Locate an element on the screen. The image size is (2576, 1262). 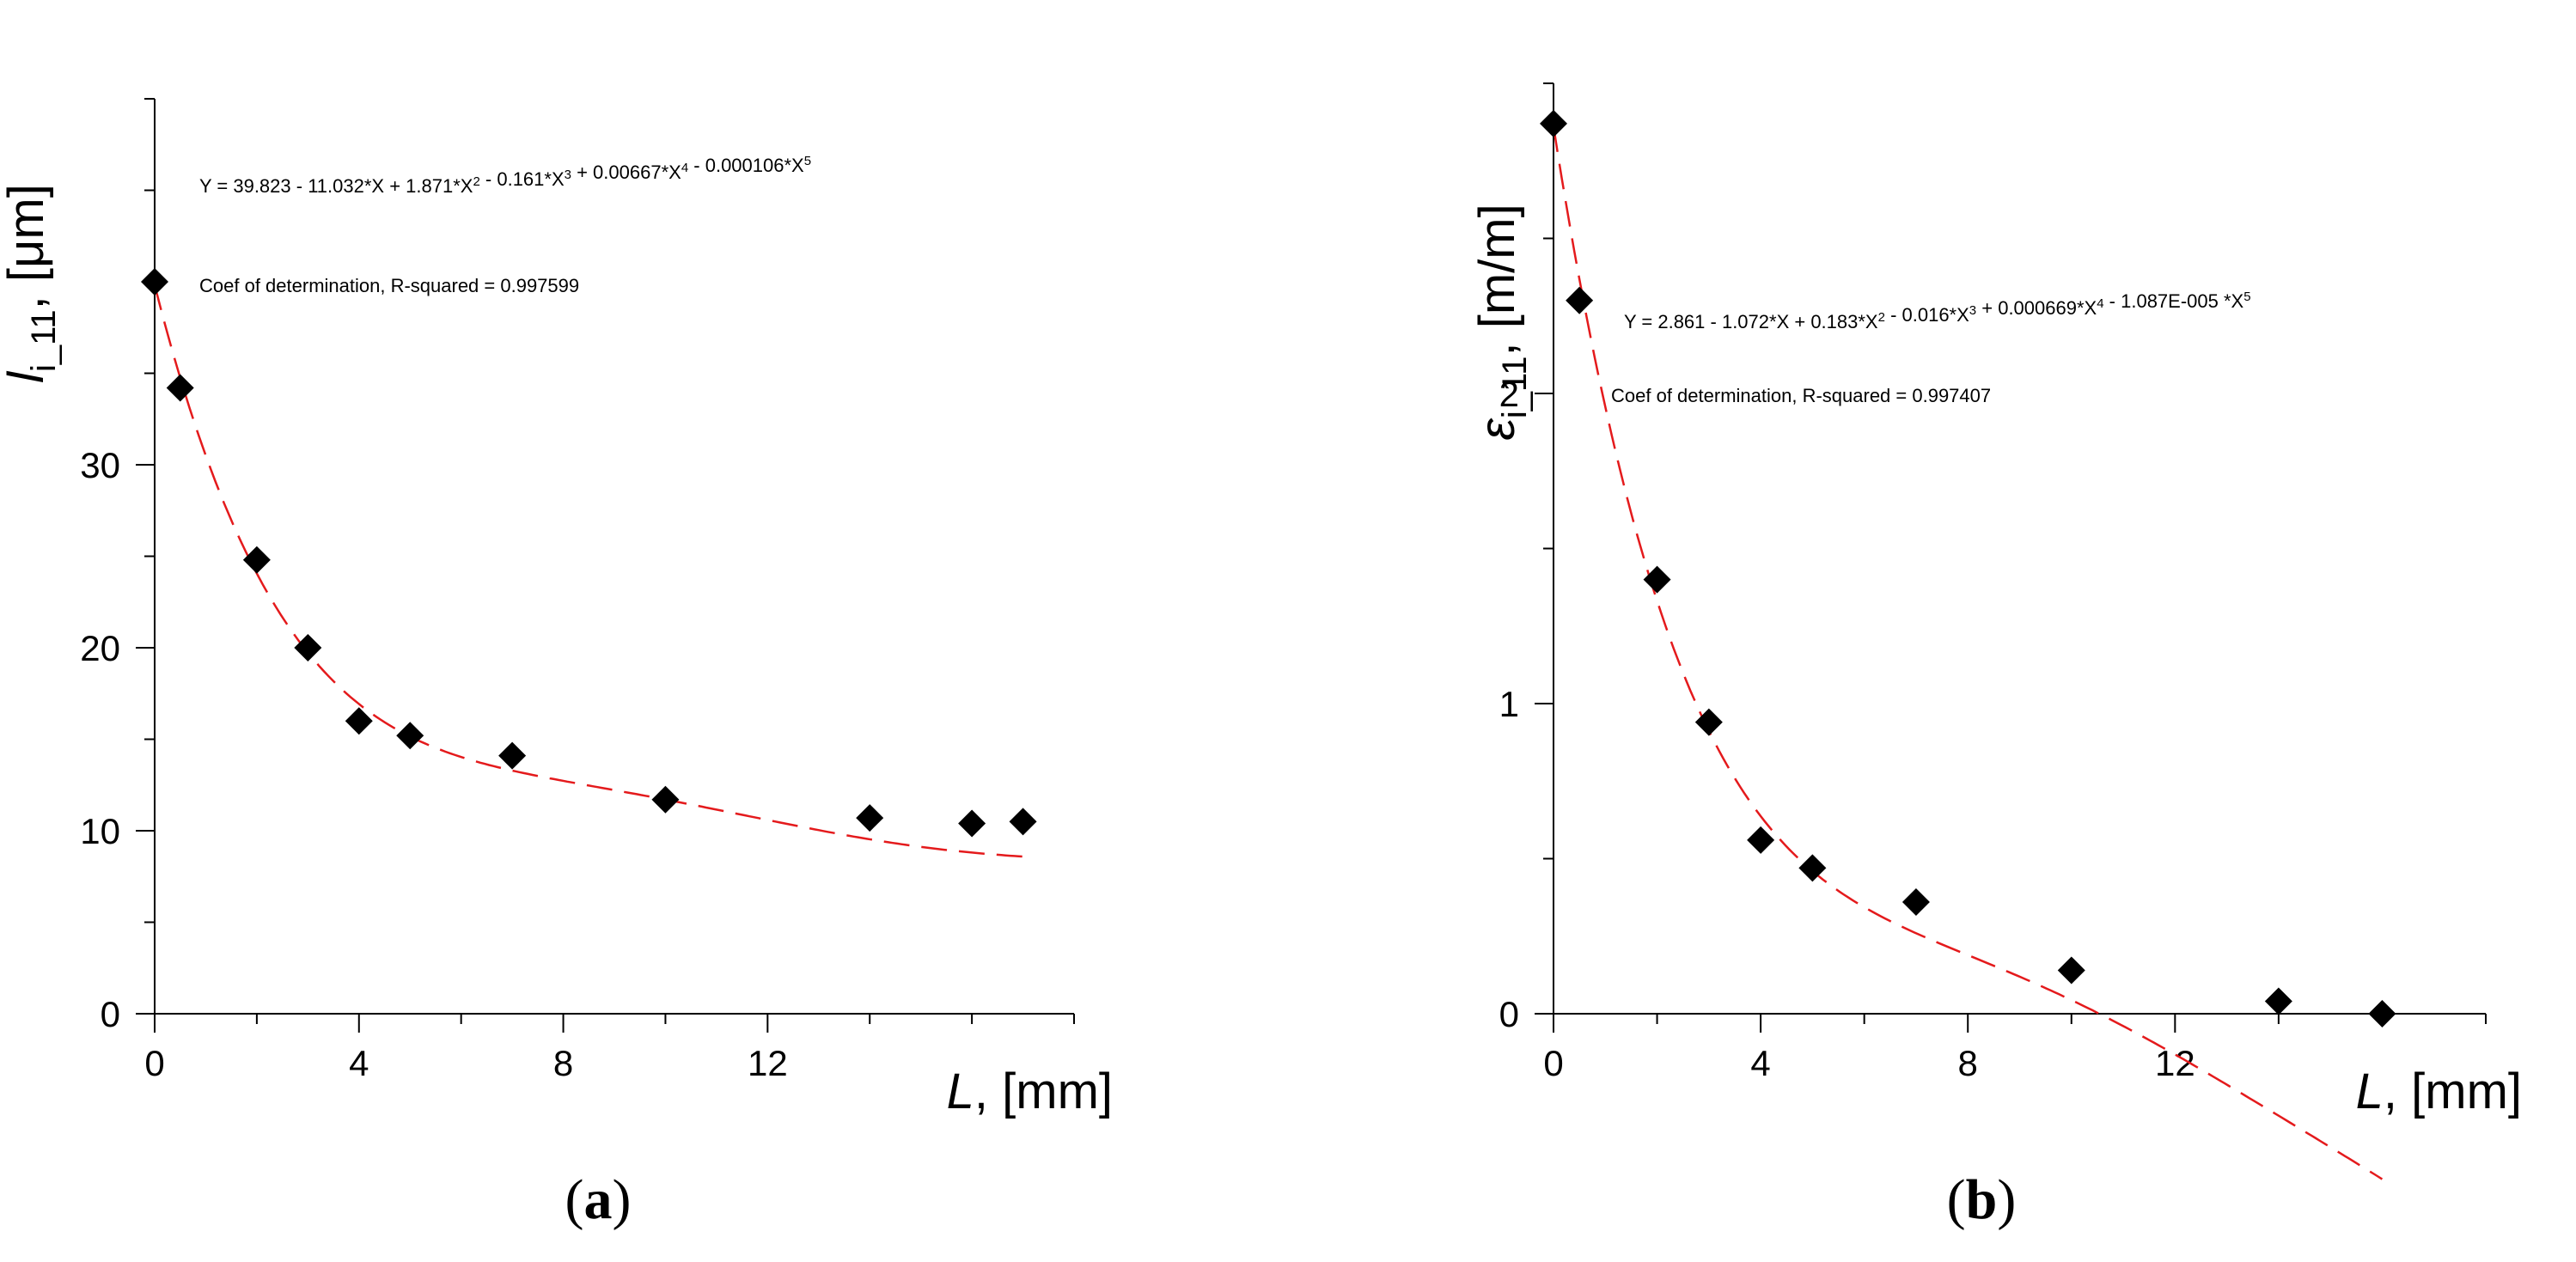
chart-a-xlabel: L, [mm] is located at coordinates (1030, 1091).